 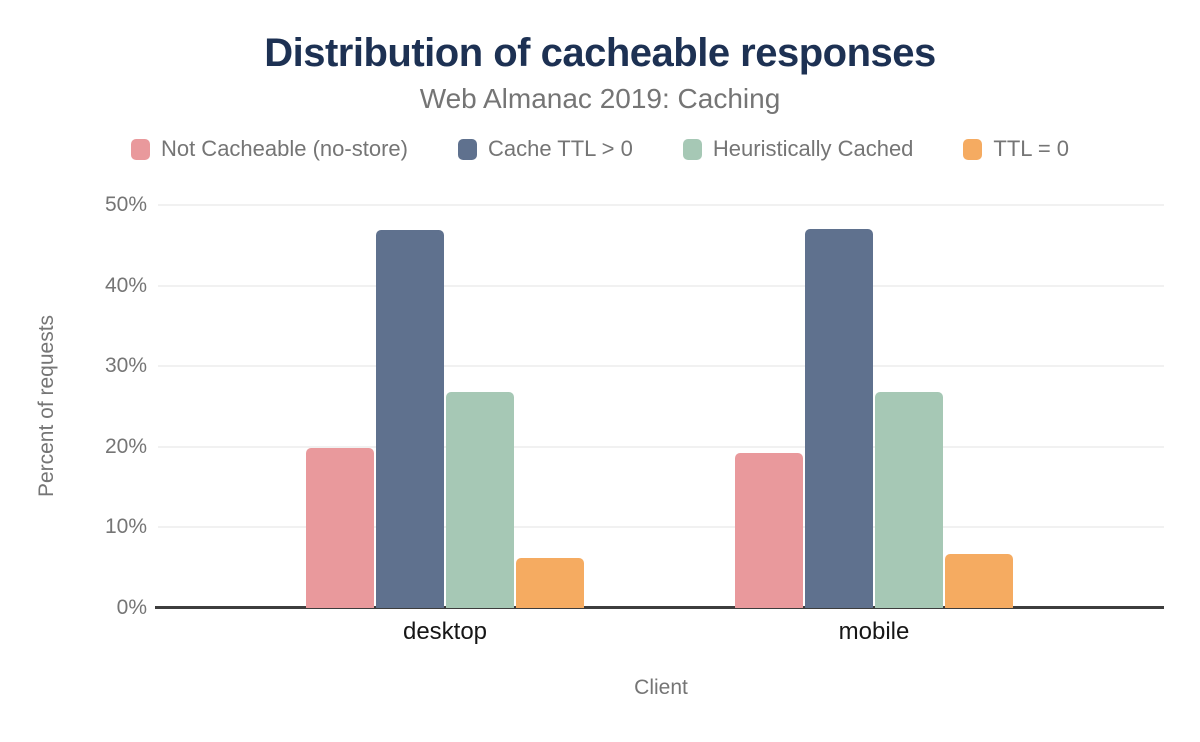 What do you see at coordinates (125, 285) in the screenshot?
I see `y-tick-label: 40%` at bounding box center [125, 285].